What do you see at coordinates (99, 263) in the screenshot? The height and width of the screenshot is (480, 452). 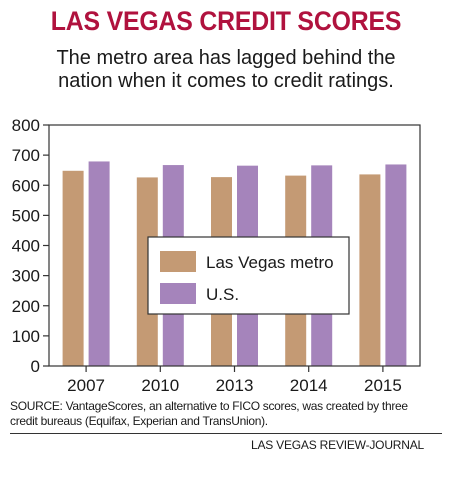 I see `bar-us-2007` at bounding box center [99, 263].